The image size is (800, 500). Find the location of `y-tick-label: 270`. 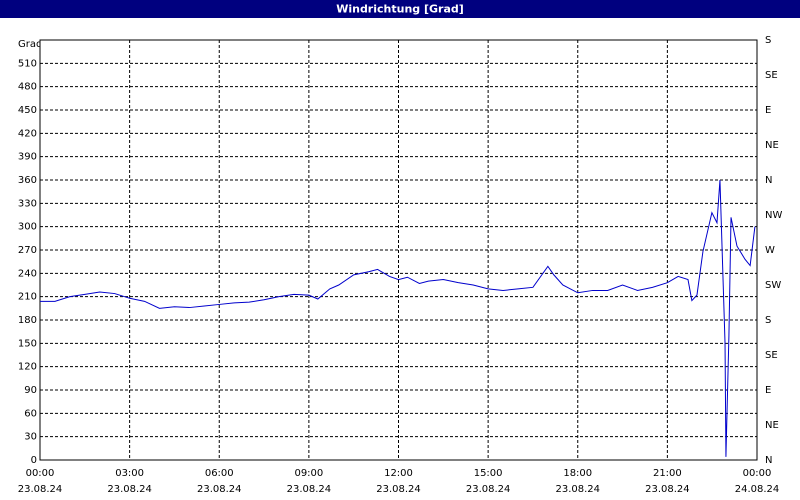

y-tick-label: 270 is located at coordinates (27, 250).